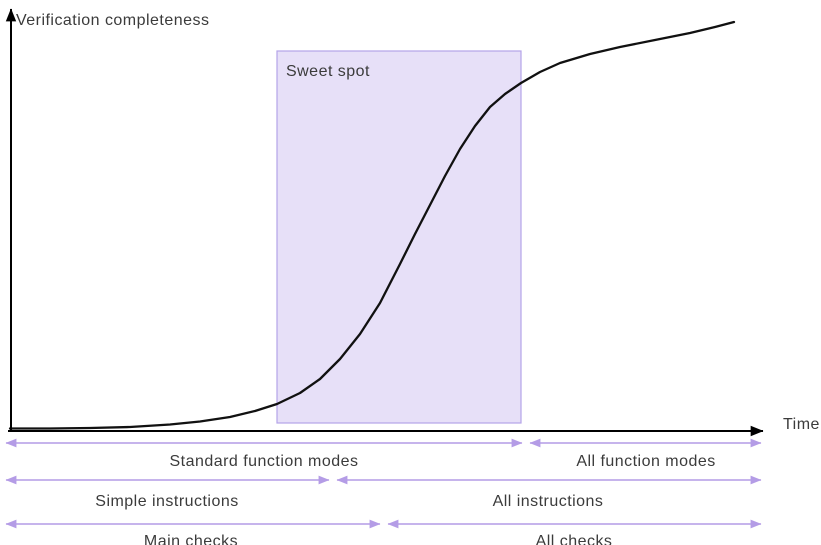  What do you see at coordinates (264, 461) in the screenshot?
I see `range-label-standard-function-modes: Standard function modes` at bounding box center [264, 461].